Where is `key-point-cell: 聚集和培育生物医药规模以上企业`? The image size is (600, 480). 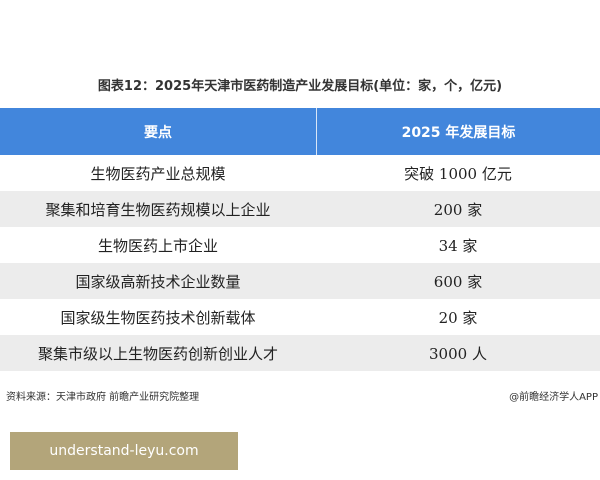
key-point-cell: 聚集和培育生物医药规模以上企业 is located at coordinates (158, 209).